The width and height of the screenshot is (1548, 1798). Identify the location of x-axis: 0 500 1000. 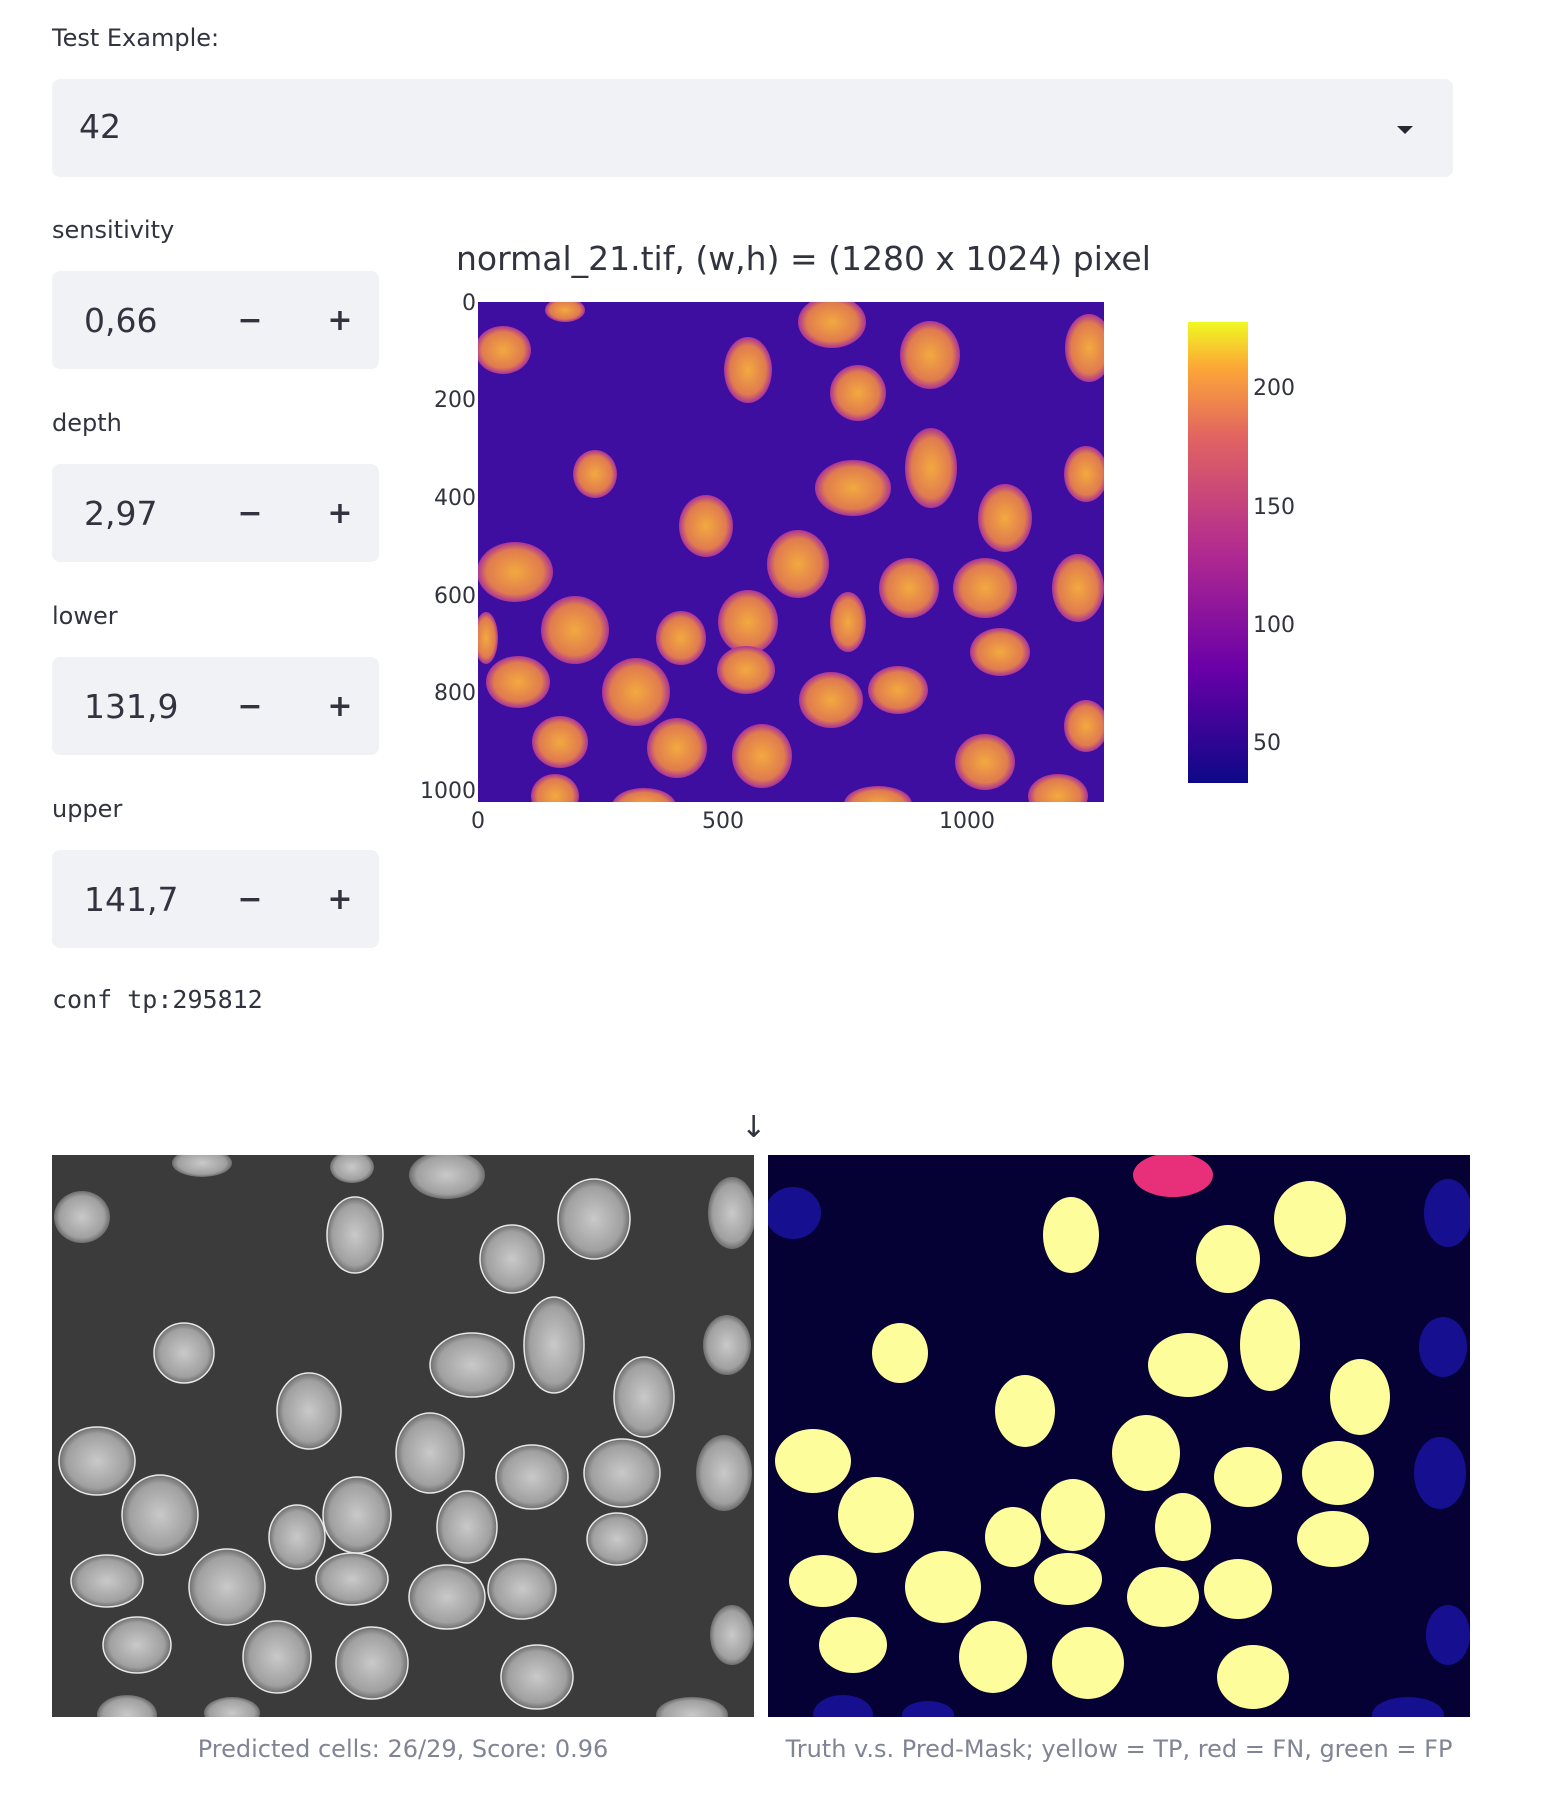
(733, 821).